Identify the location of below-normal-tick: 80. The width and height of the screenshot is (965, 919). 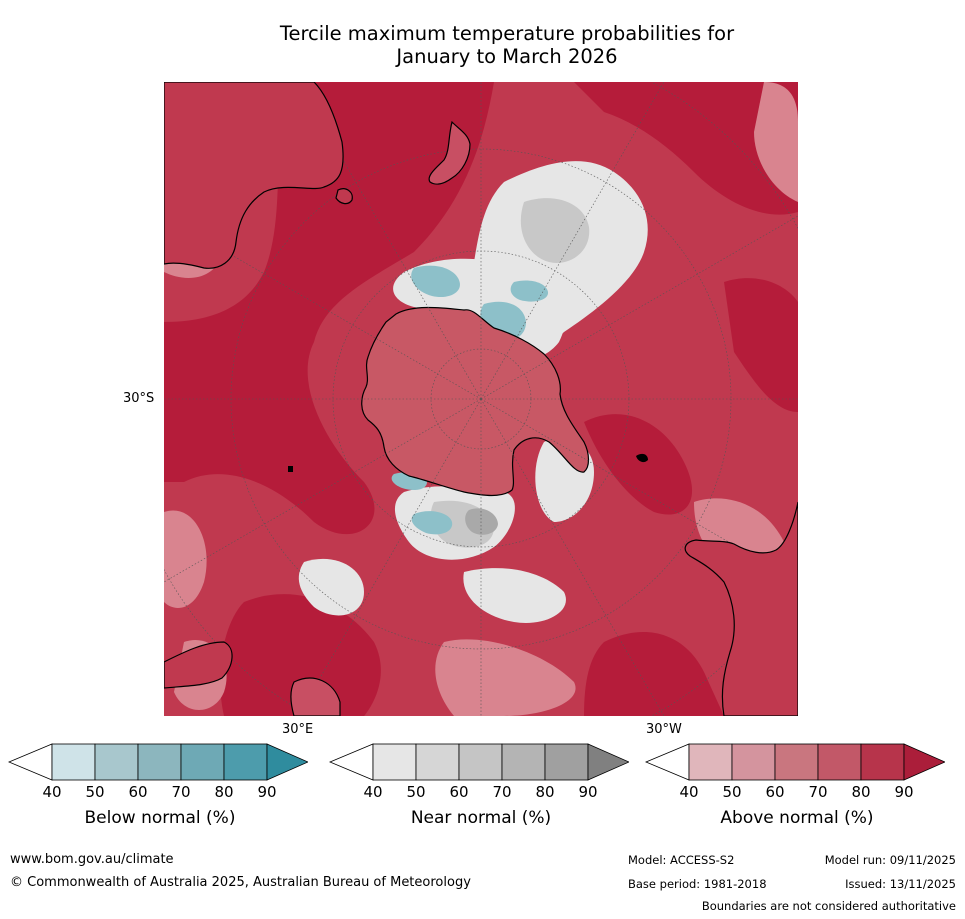
(224, 792).